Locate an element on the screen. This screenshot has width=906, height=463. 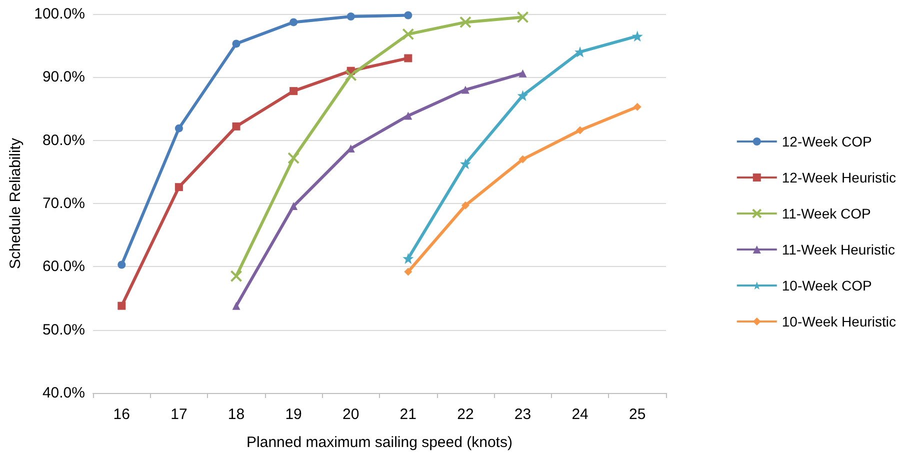
legend-label: 11-Week Heuristic is located at coordinates (838, 250).